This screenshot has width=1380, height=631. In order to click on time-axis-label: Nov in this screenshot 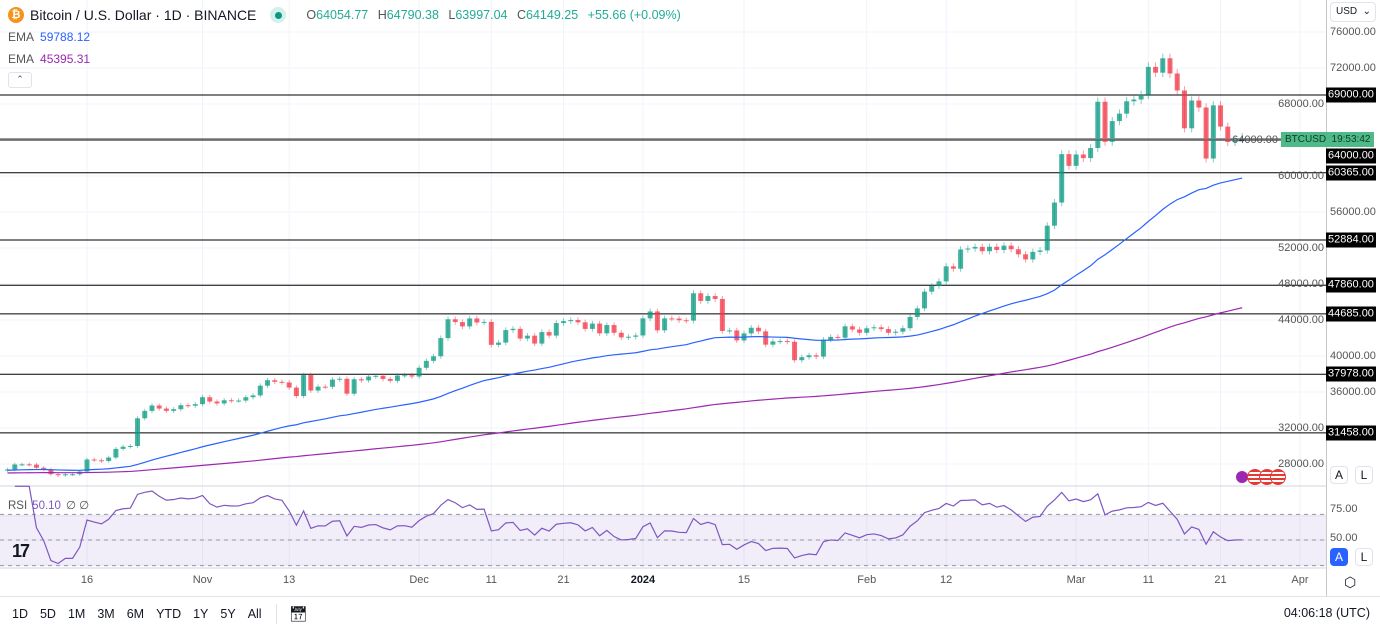, I will do `click(202, 580)`.